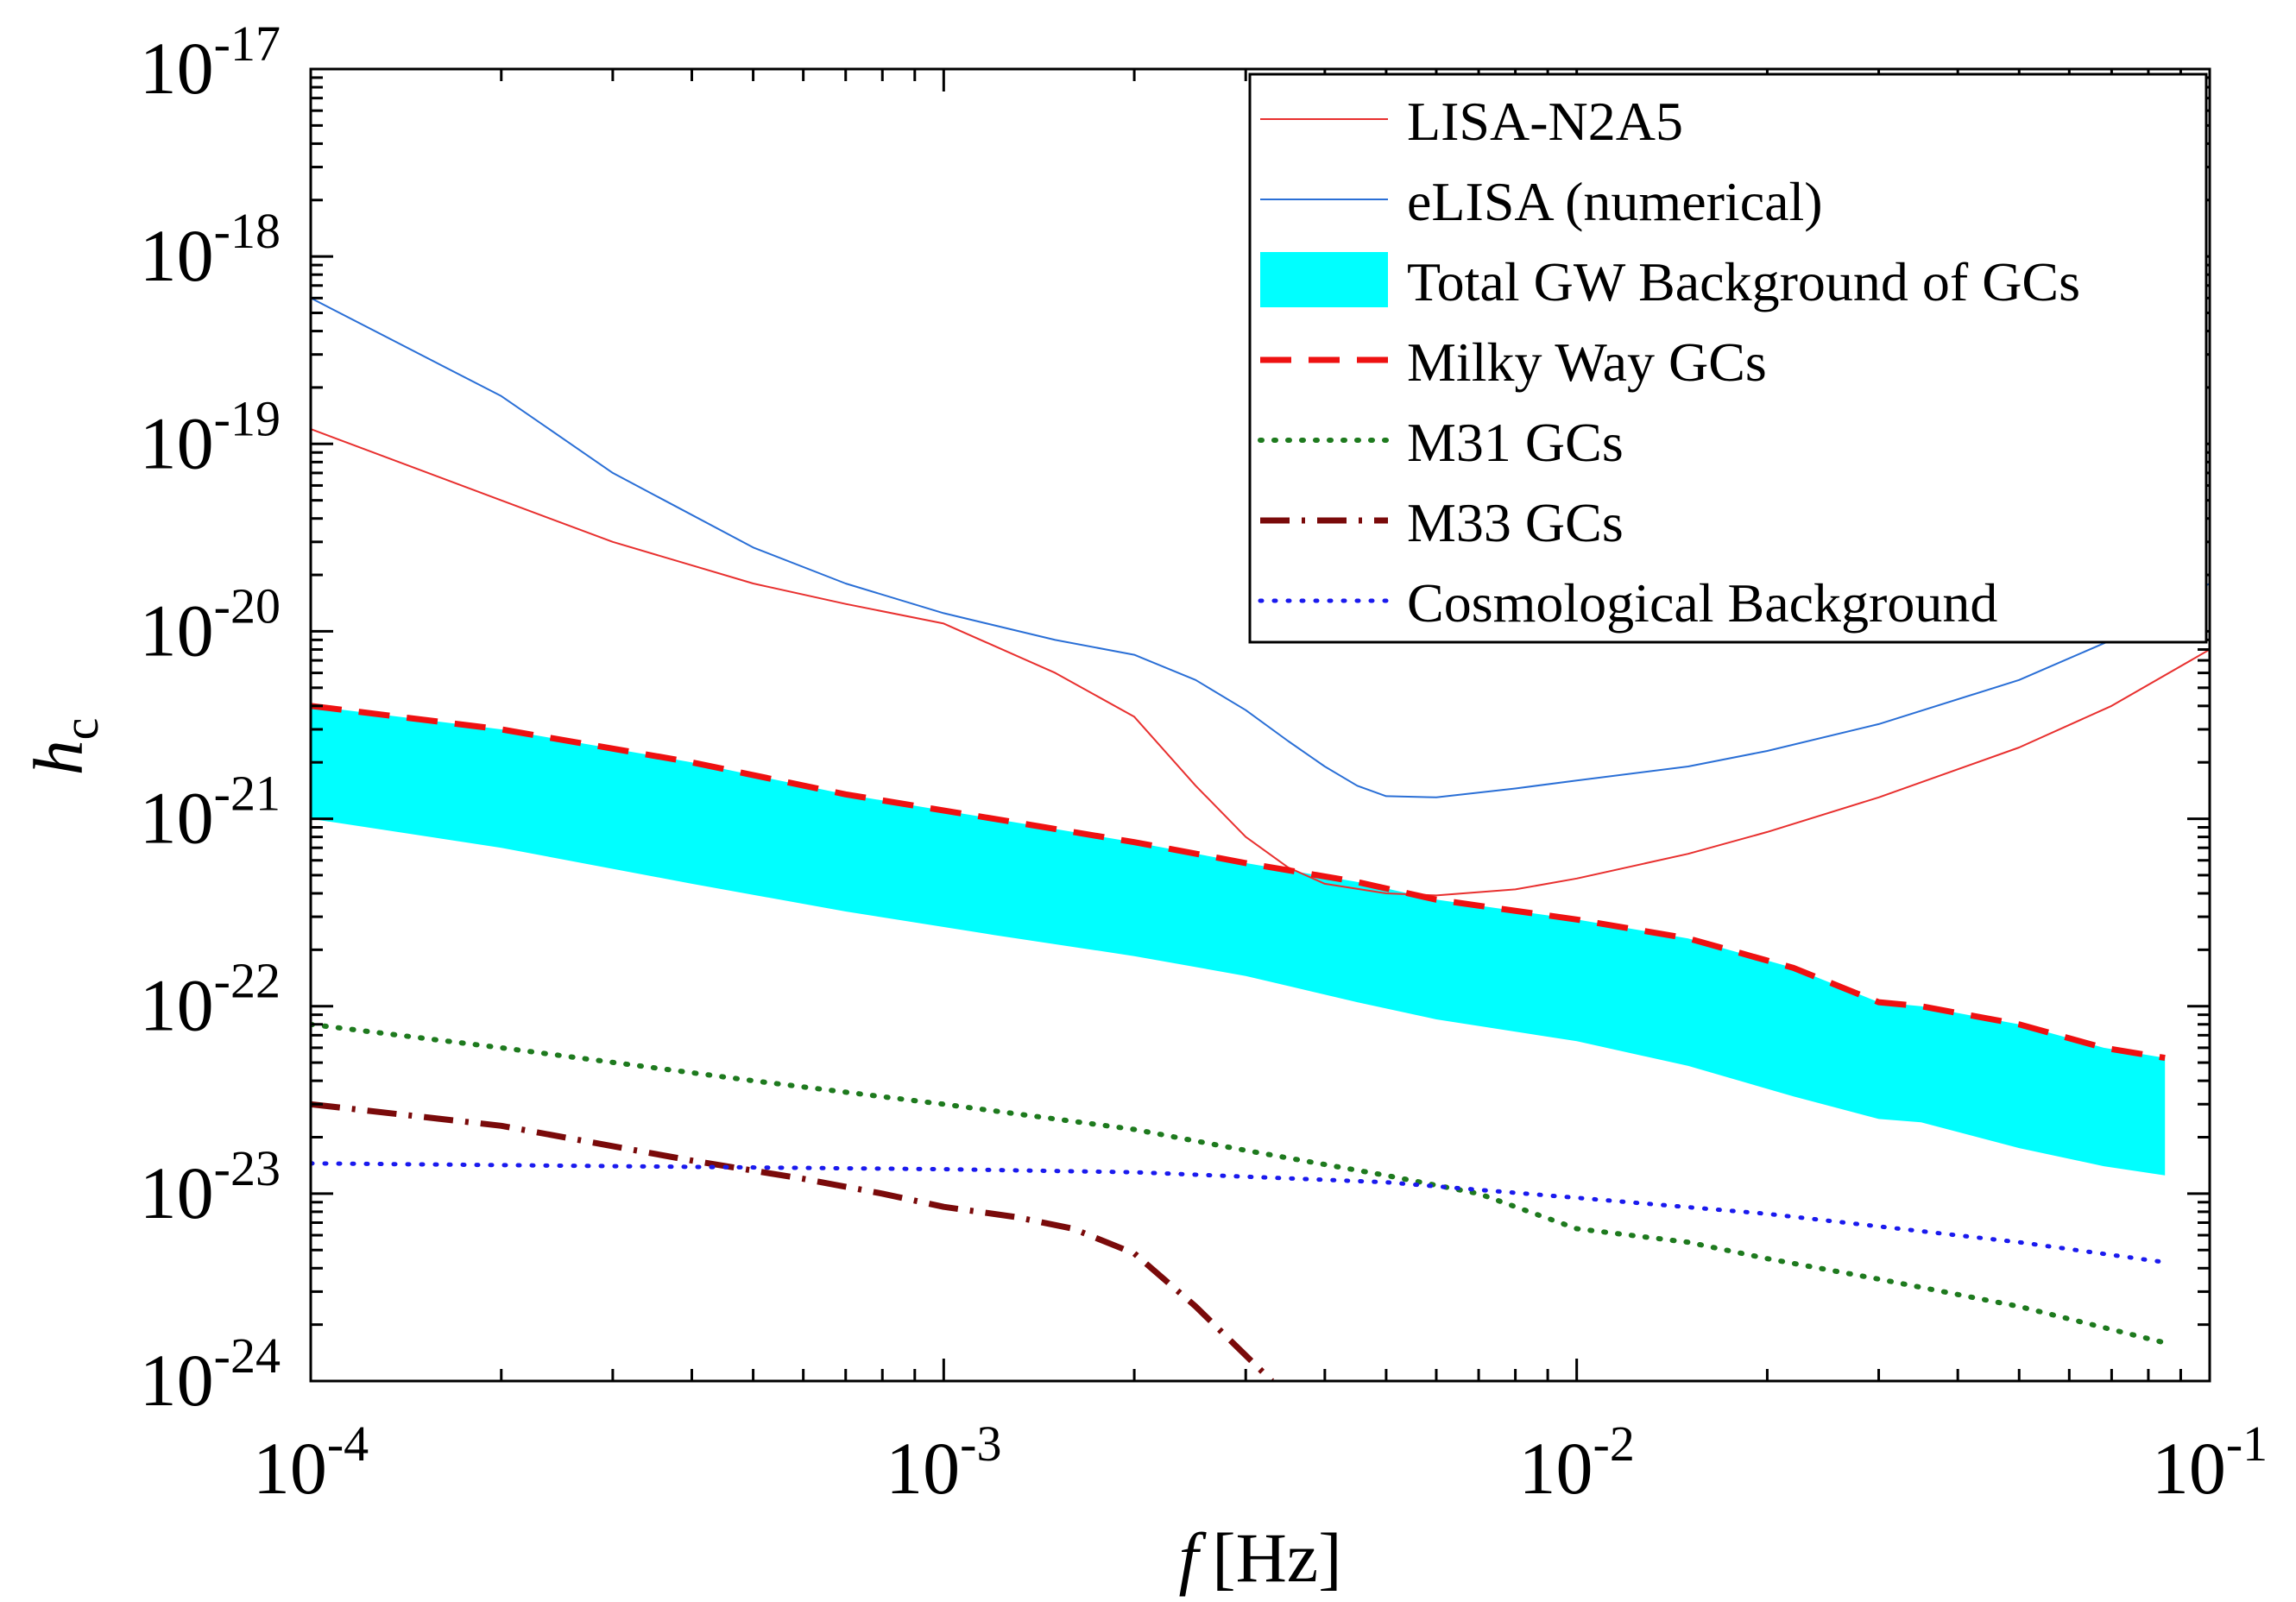 The width and height of the screenshot is (2296, 1602). Describe the element at coordinates (210, 1375) in the screenshot. I see `y-tick-label: 10-24` at that location.